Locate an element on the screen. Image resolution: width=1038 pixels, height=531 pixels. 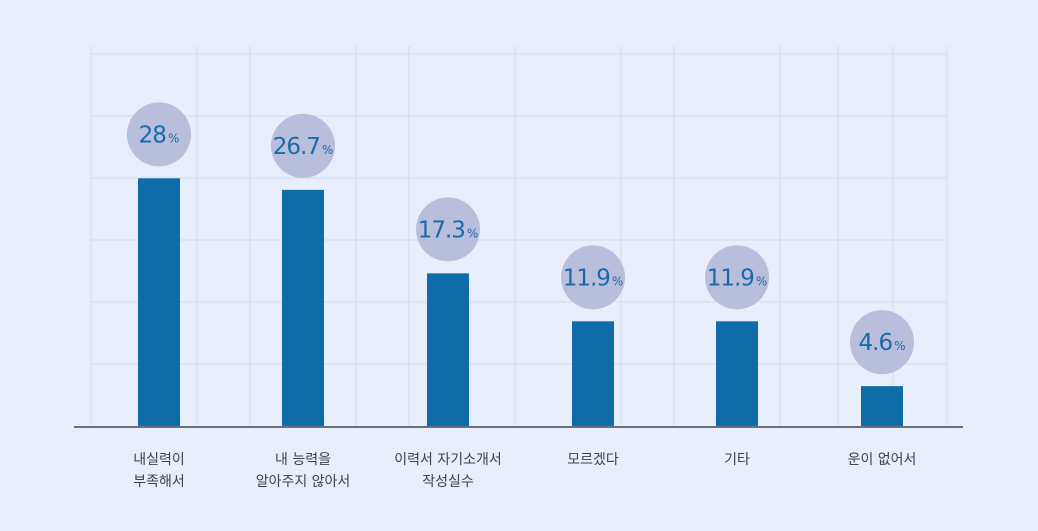
data-label-5: 4.6% is located at coordinates (882, 343).